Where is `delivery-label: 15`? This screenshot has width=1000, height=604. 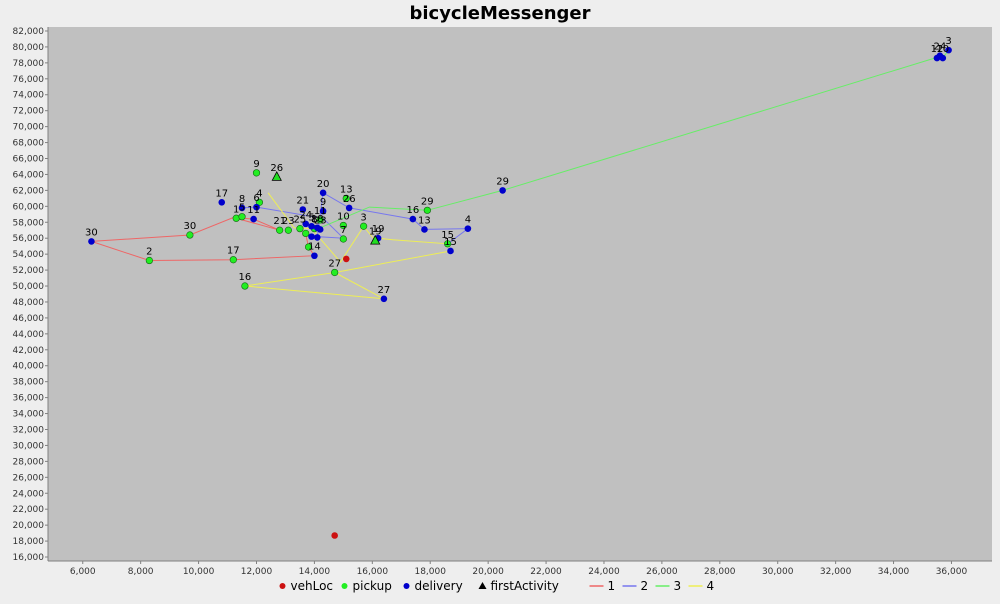 delivery-label: 15 is located at coordinates (450, 242).